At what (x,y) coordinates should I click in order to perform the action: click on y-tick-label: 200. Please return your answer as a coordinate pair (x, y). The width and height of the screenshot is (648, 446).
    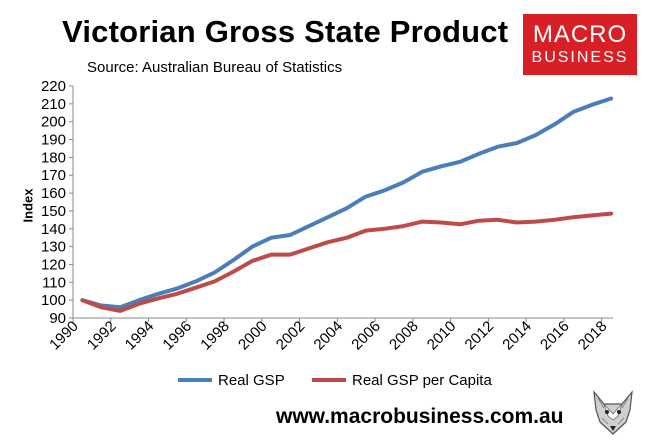
    Looking at the image, I should click on (53, 122).